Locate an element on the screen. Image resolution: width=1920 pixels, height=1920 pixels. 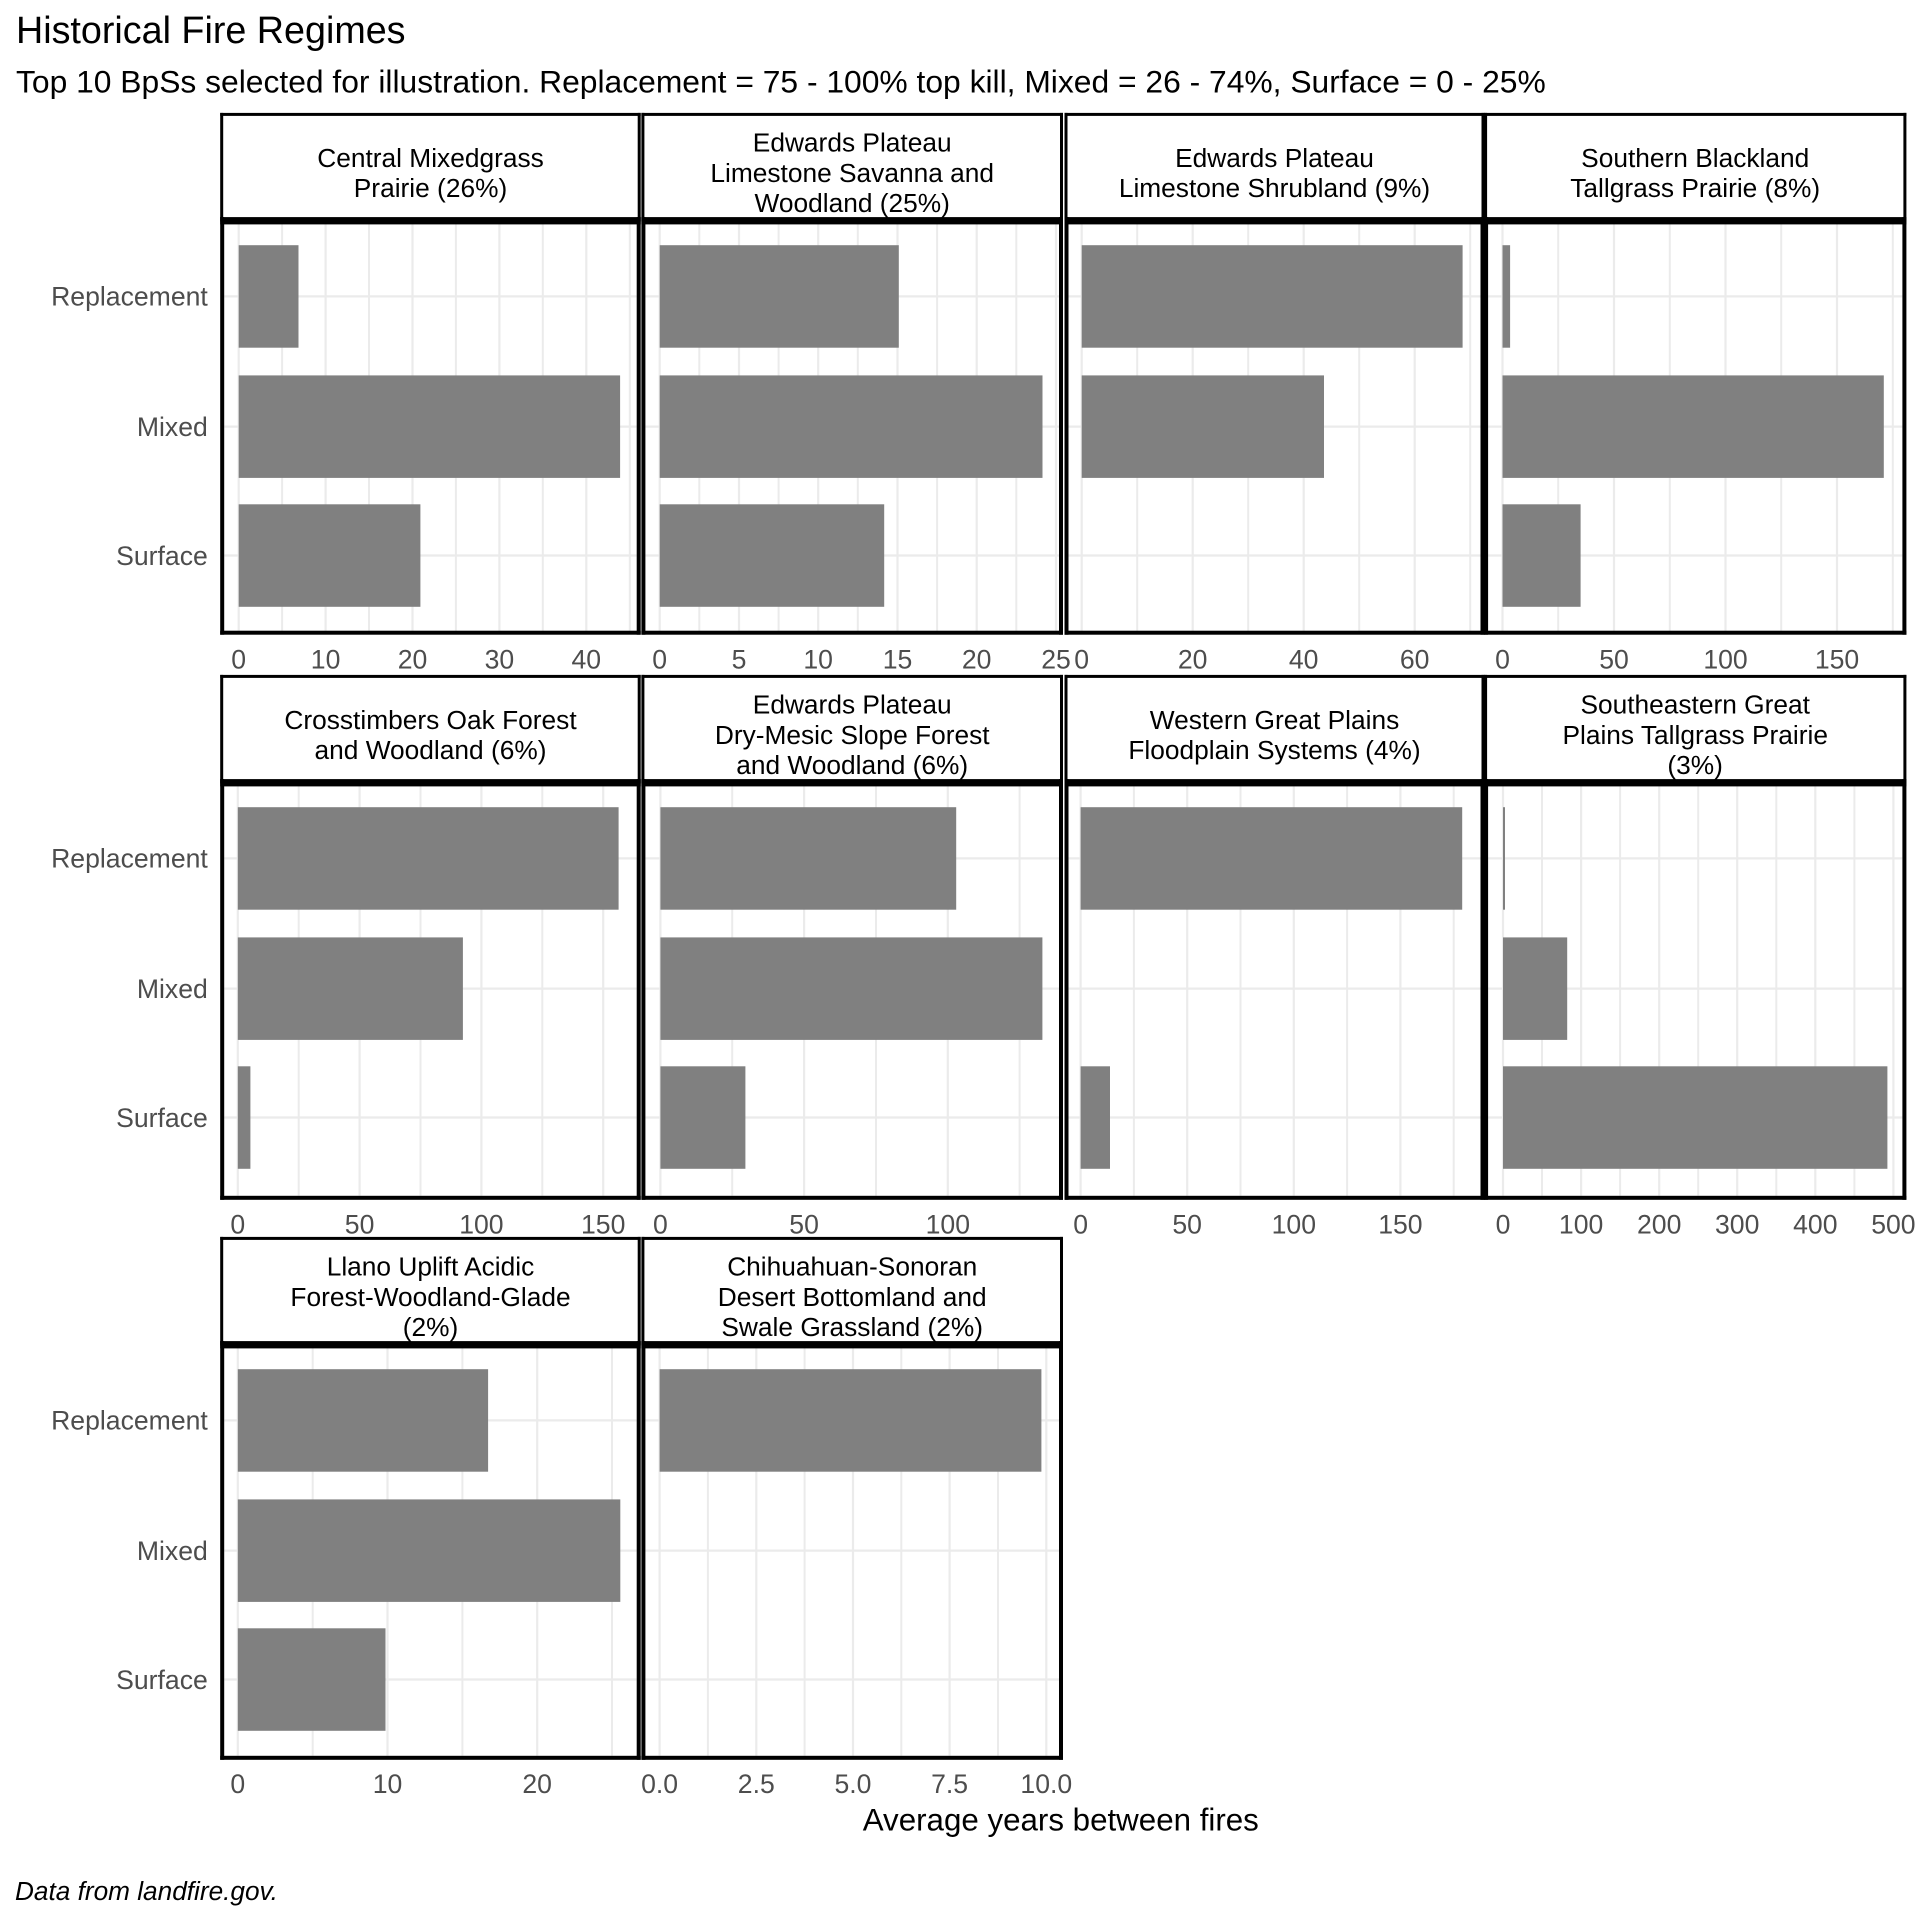
svg-text: Prairie (26%) is located at coordinates (430, 188).